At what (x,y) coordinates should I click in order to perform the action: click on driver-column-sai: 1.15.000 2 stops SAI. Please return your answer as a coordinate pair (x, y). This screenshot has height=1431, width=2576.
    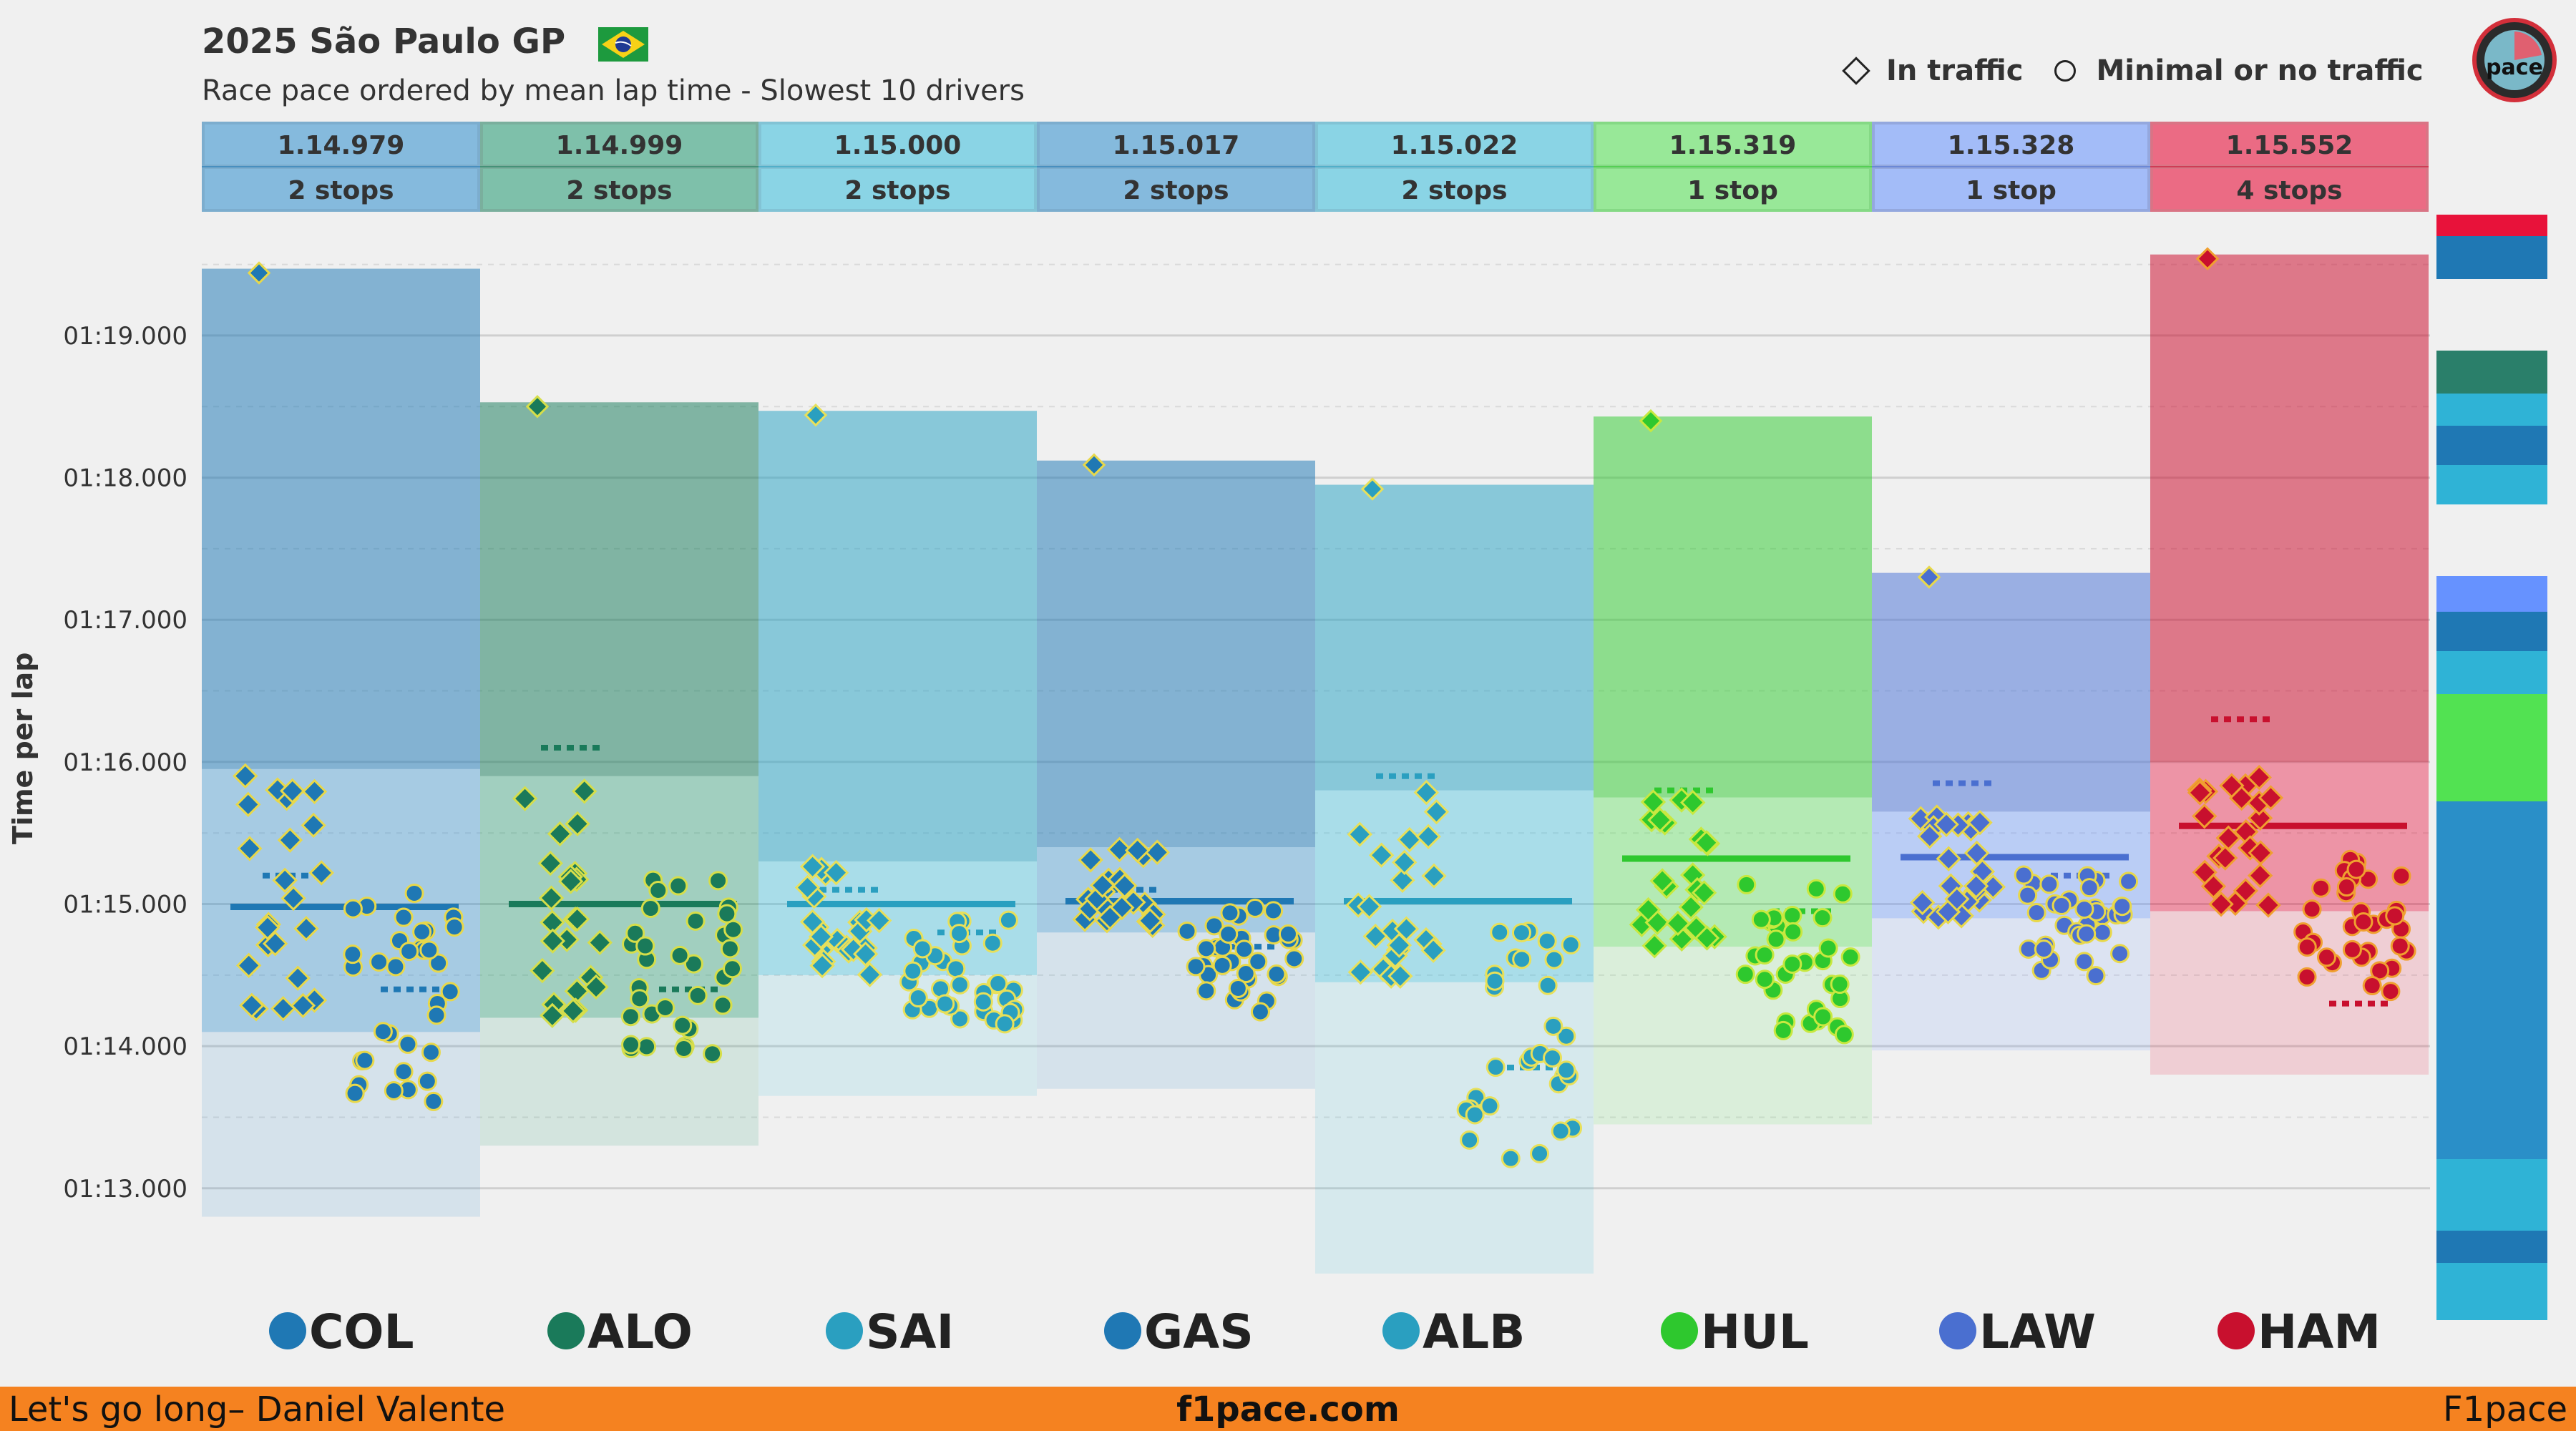
    Looking at the image, I should click on (897, 740).